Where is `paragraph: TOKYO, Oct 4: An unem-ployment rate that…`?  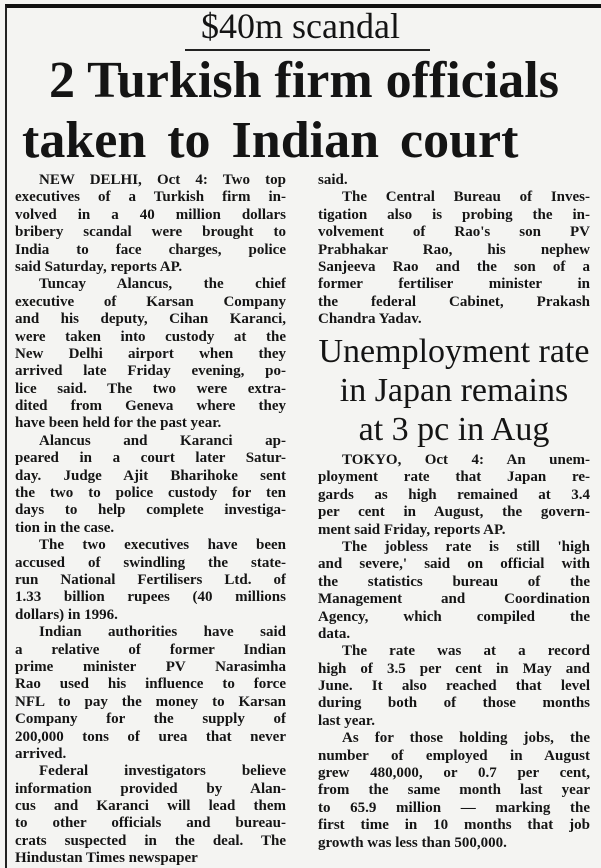 paragraph: TOKYO, Oct 4: An unem-ployment rate that… is located at coordinates (454, 495).